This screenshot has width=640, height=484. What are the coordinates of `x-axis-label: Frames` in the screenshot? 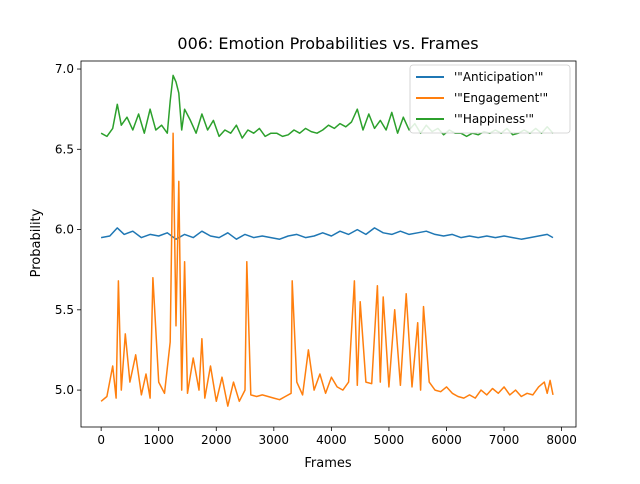 It's located at (328, 463).